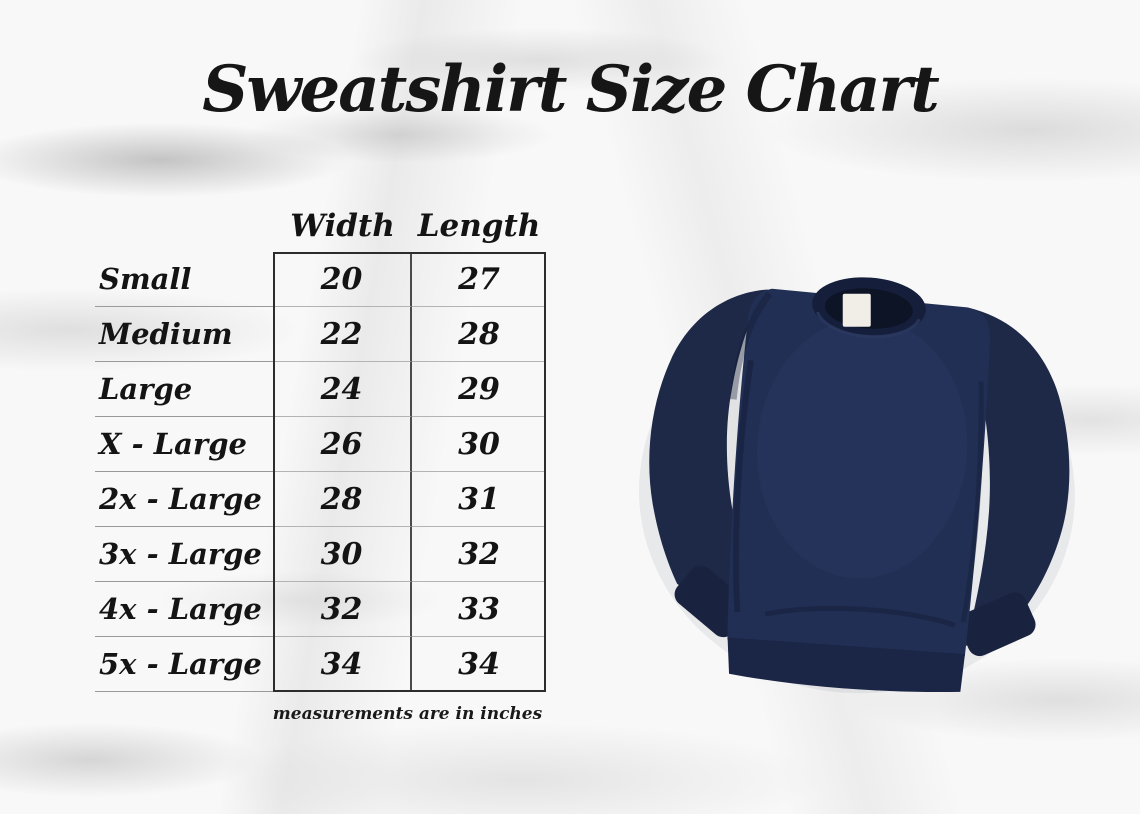 Image resolution: width=1140 pixels, height=814 pixels. What do you see at coordinates (342, 554) in the screenshot?
I see `width-value-cell: 30` at bounding box center [342, 554].